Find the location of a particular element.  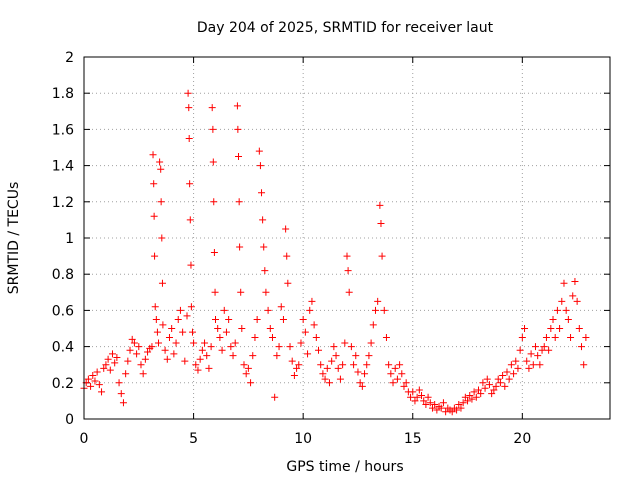

y-tick-label: 1.2 is located at coordinates (63, 203).